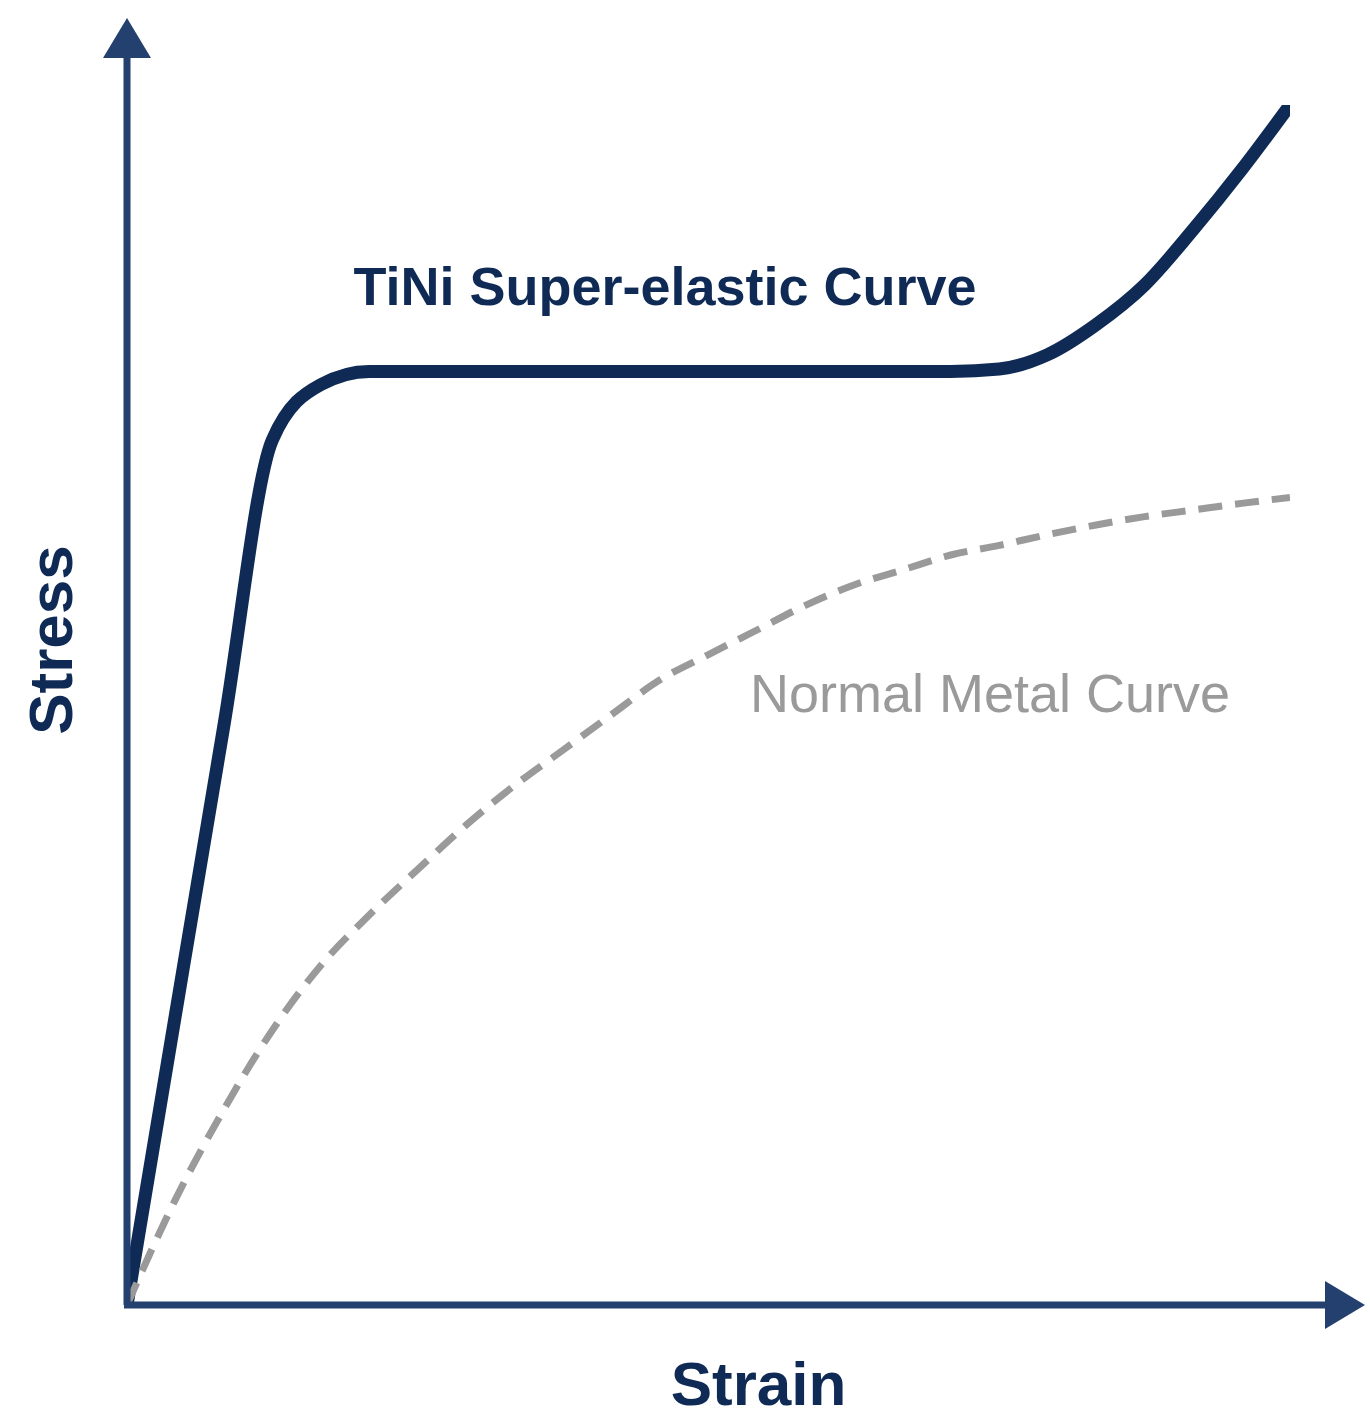 This screenshot has height=1418, width=1370. Describe the element at coordinates (758, 1383) in the screenshot. I see `x-axis-title: Strain` at that location.